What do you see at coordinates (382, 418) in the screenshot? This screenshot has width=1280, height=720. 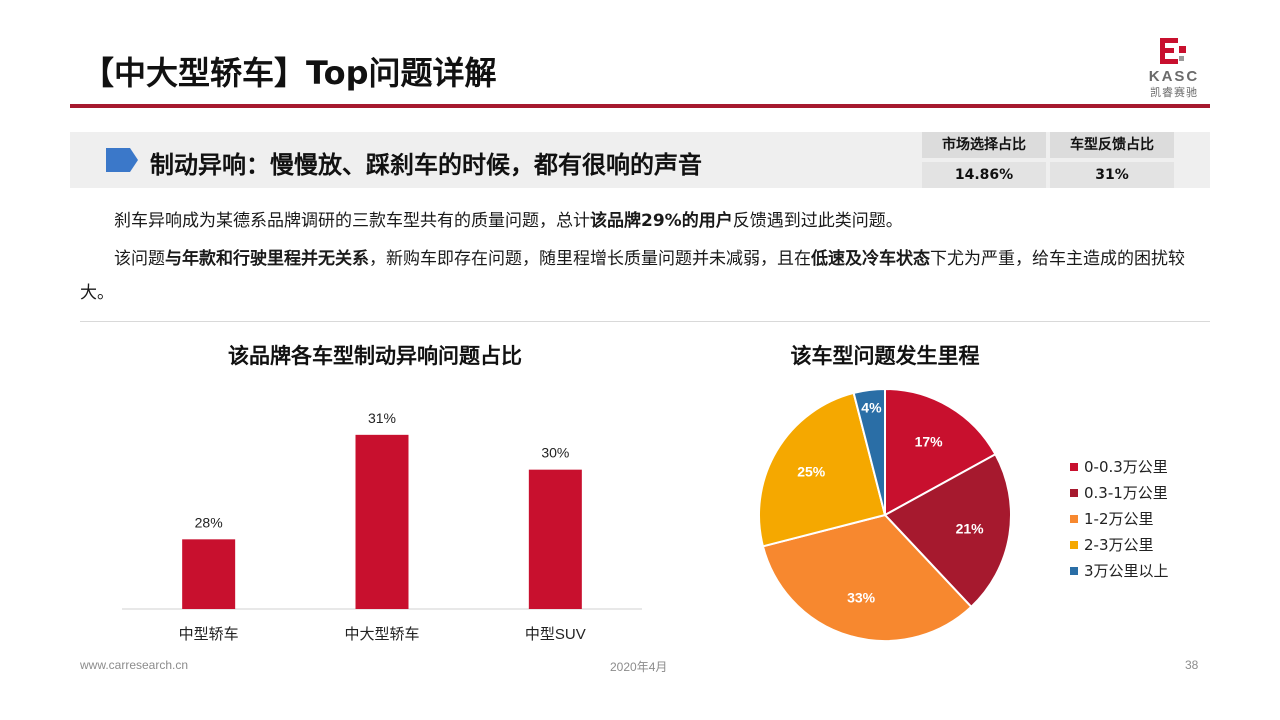 I see `bar-value-label-1: 31%` at bounding box center [382, 418].